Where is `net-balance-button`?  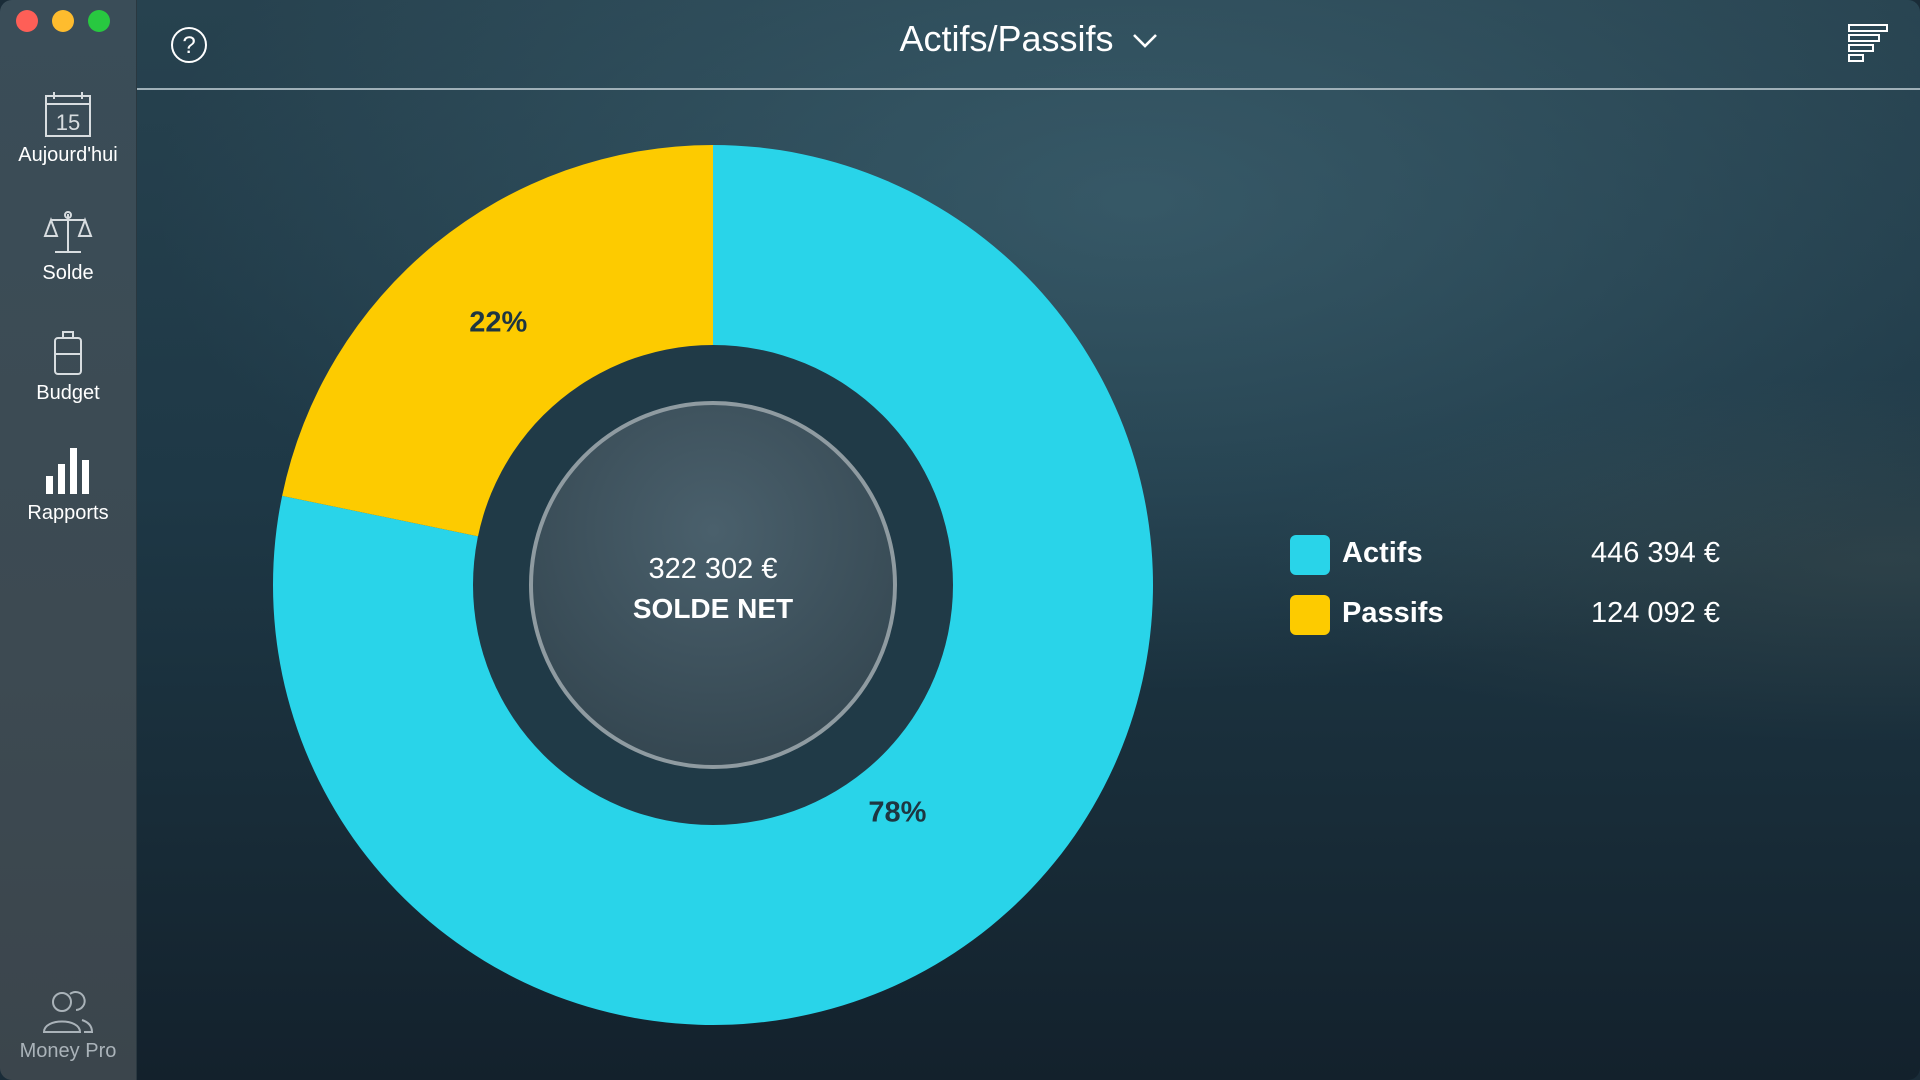 net-balance-button is located at coordinates (713, 585).